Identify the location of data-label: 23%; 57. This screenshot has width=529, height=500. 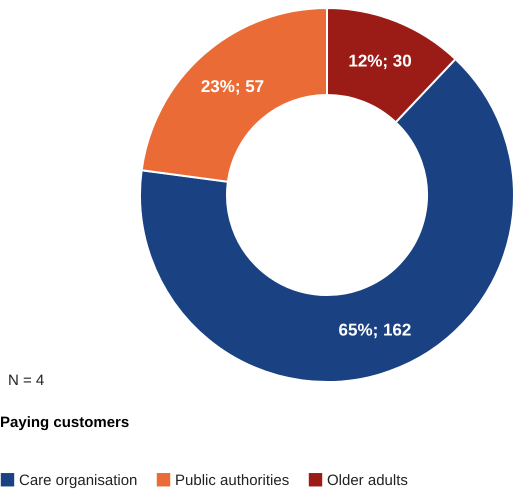
(232, 86).